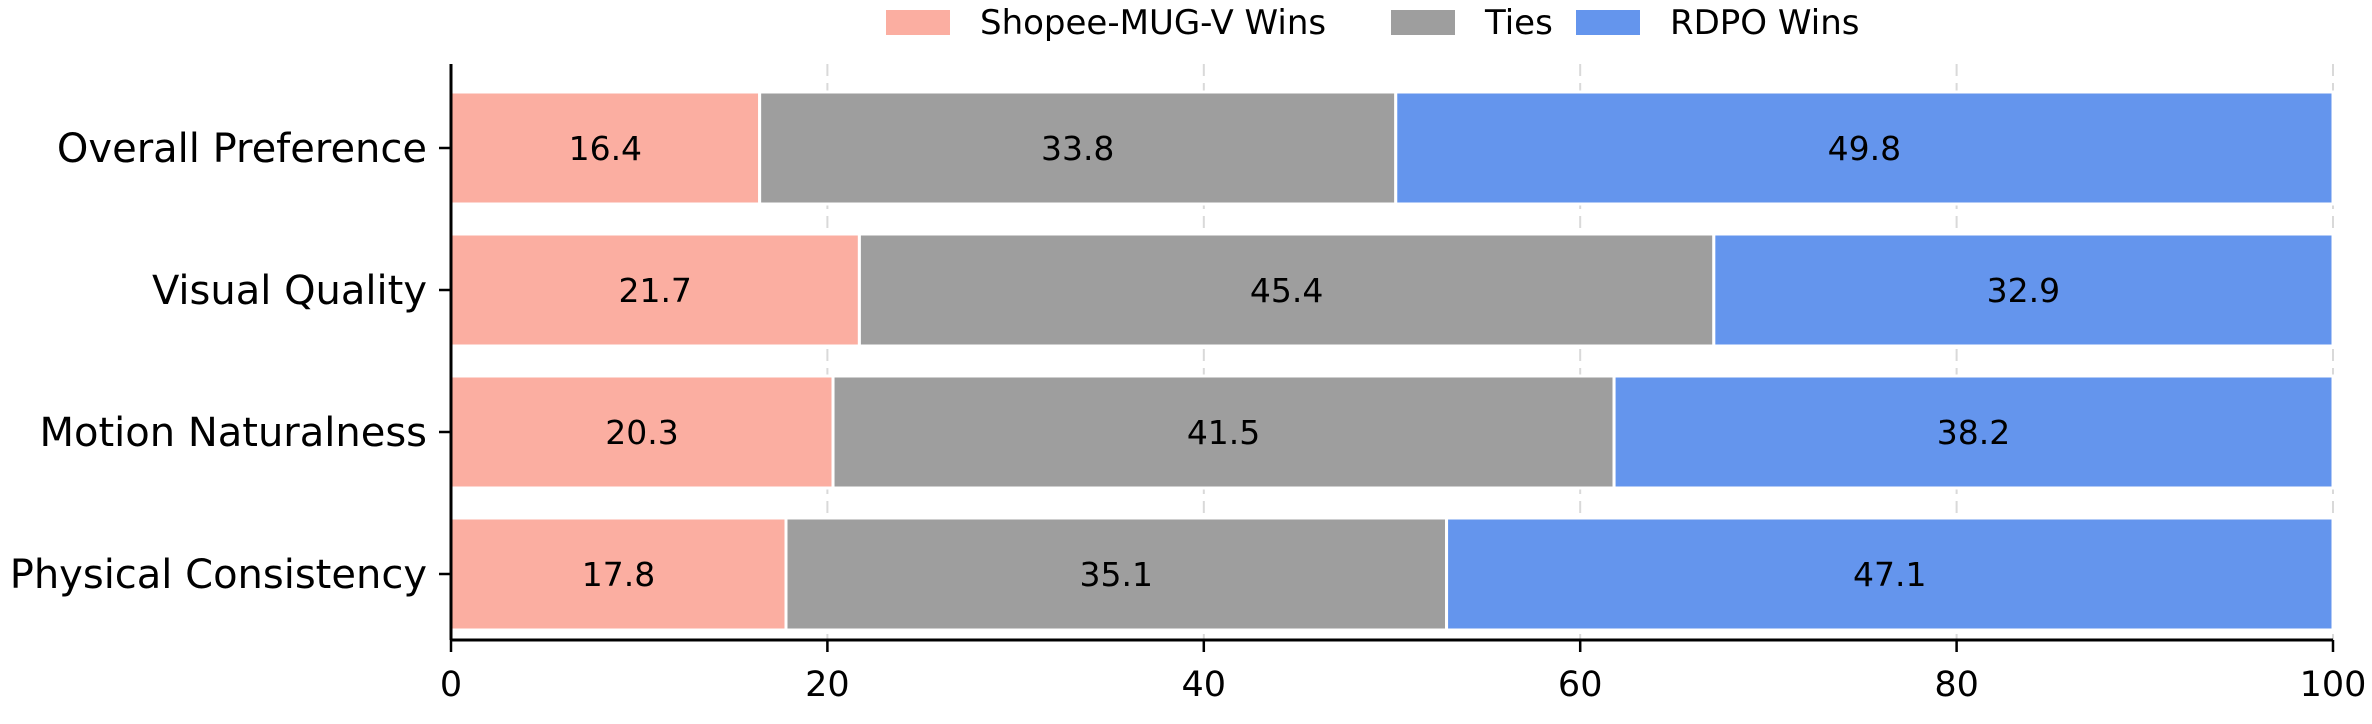  I want to click on category-label: Motion Naturalness, so click(234, 433).